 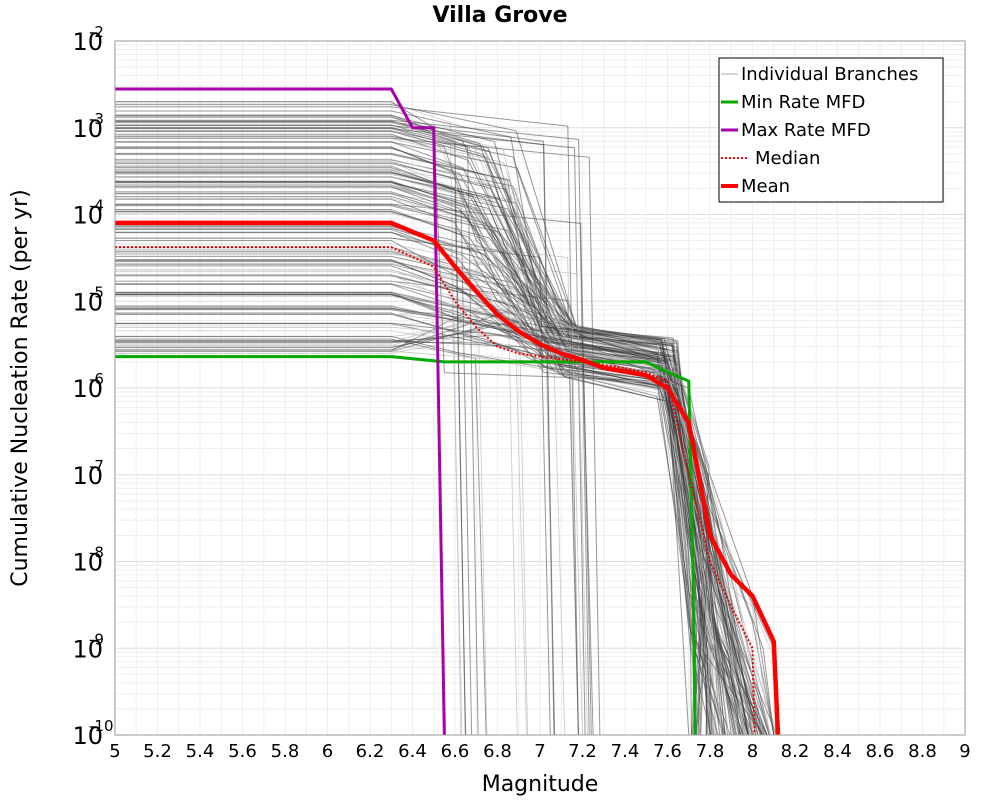 What do you see at coordinates (96, 292) in the screenshot?
I see `y-tick-exponent: -5` at bounding box center [96, 292].